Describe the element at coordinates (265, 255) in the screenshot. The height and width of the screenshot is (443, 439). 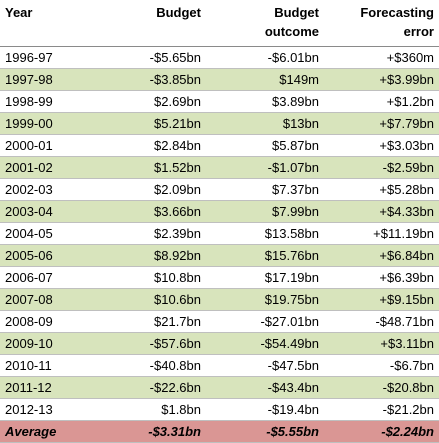
I see `outcome-cell: $15.76bn` at that location.